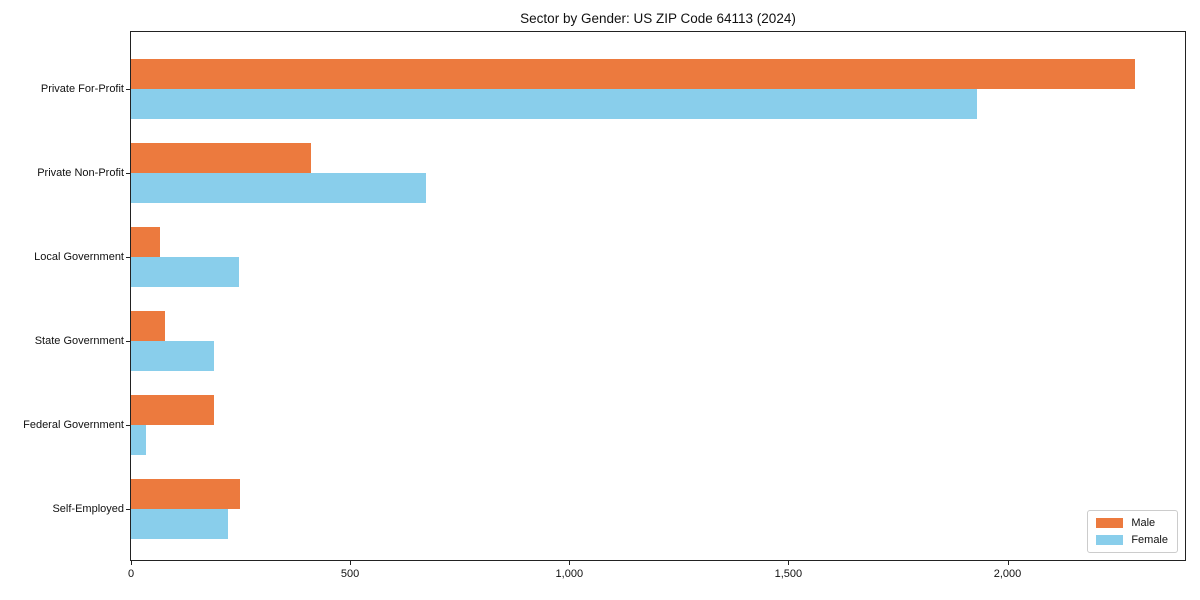  Describe the element at coordinates (350, 574) in the screenshot. I see `x-tick-label-500: 500` at that location.